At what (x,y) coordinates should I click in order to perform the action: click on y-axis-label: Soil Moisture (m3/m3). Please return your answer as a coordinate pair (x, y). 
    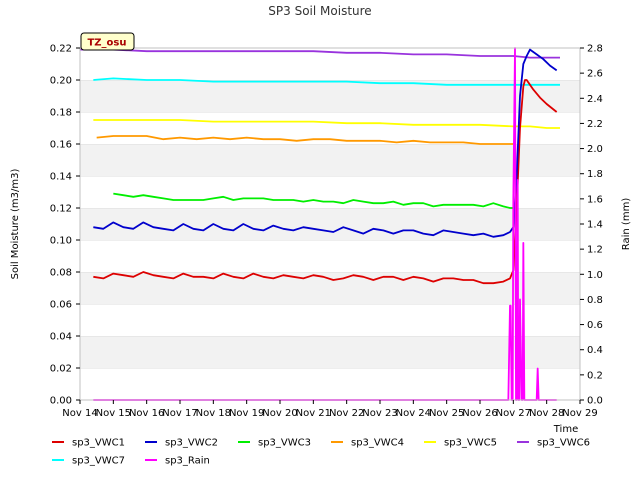
    Looking at the image, I should click on (15, 224).